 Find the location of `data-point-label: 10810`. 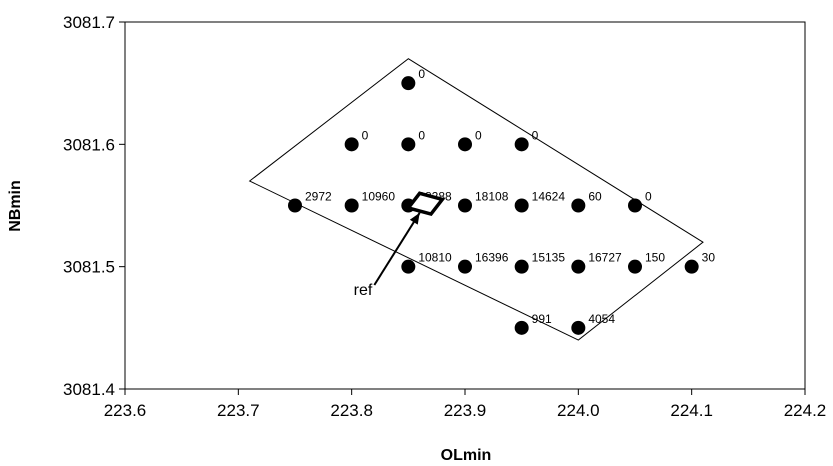

data-point-label: 10810 is located at coordinates (435, 258).